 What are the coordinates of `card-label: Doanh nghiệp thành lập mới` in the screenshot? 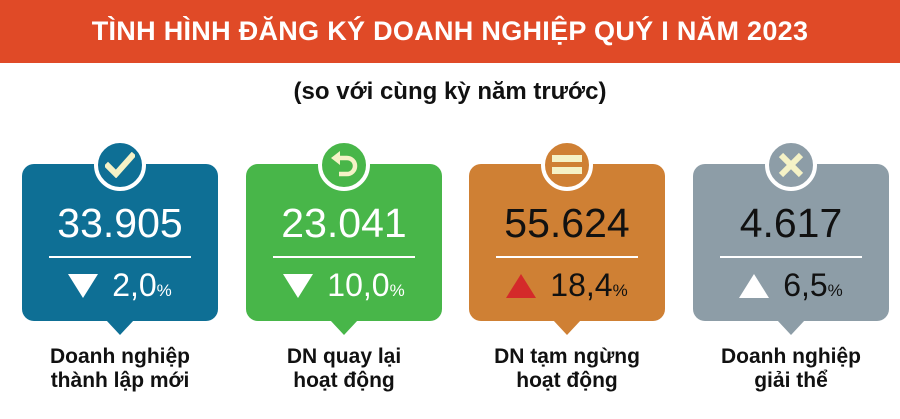 It's located at (120, 369).